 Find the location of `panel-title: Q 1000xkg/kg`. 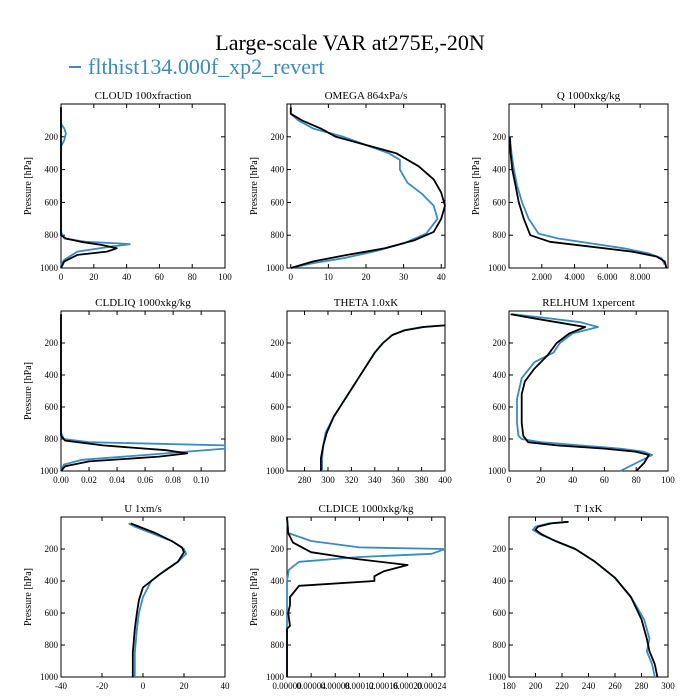

panel-title: Q 1000xkg/kg is located at coordinates (589, 96).